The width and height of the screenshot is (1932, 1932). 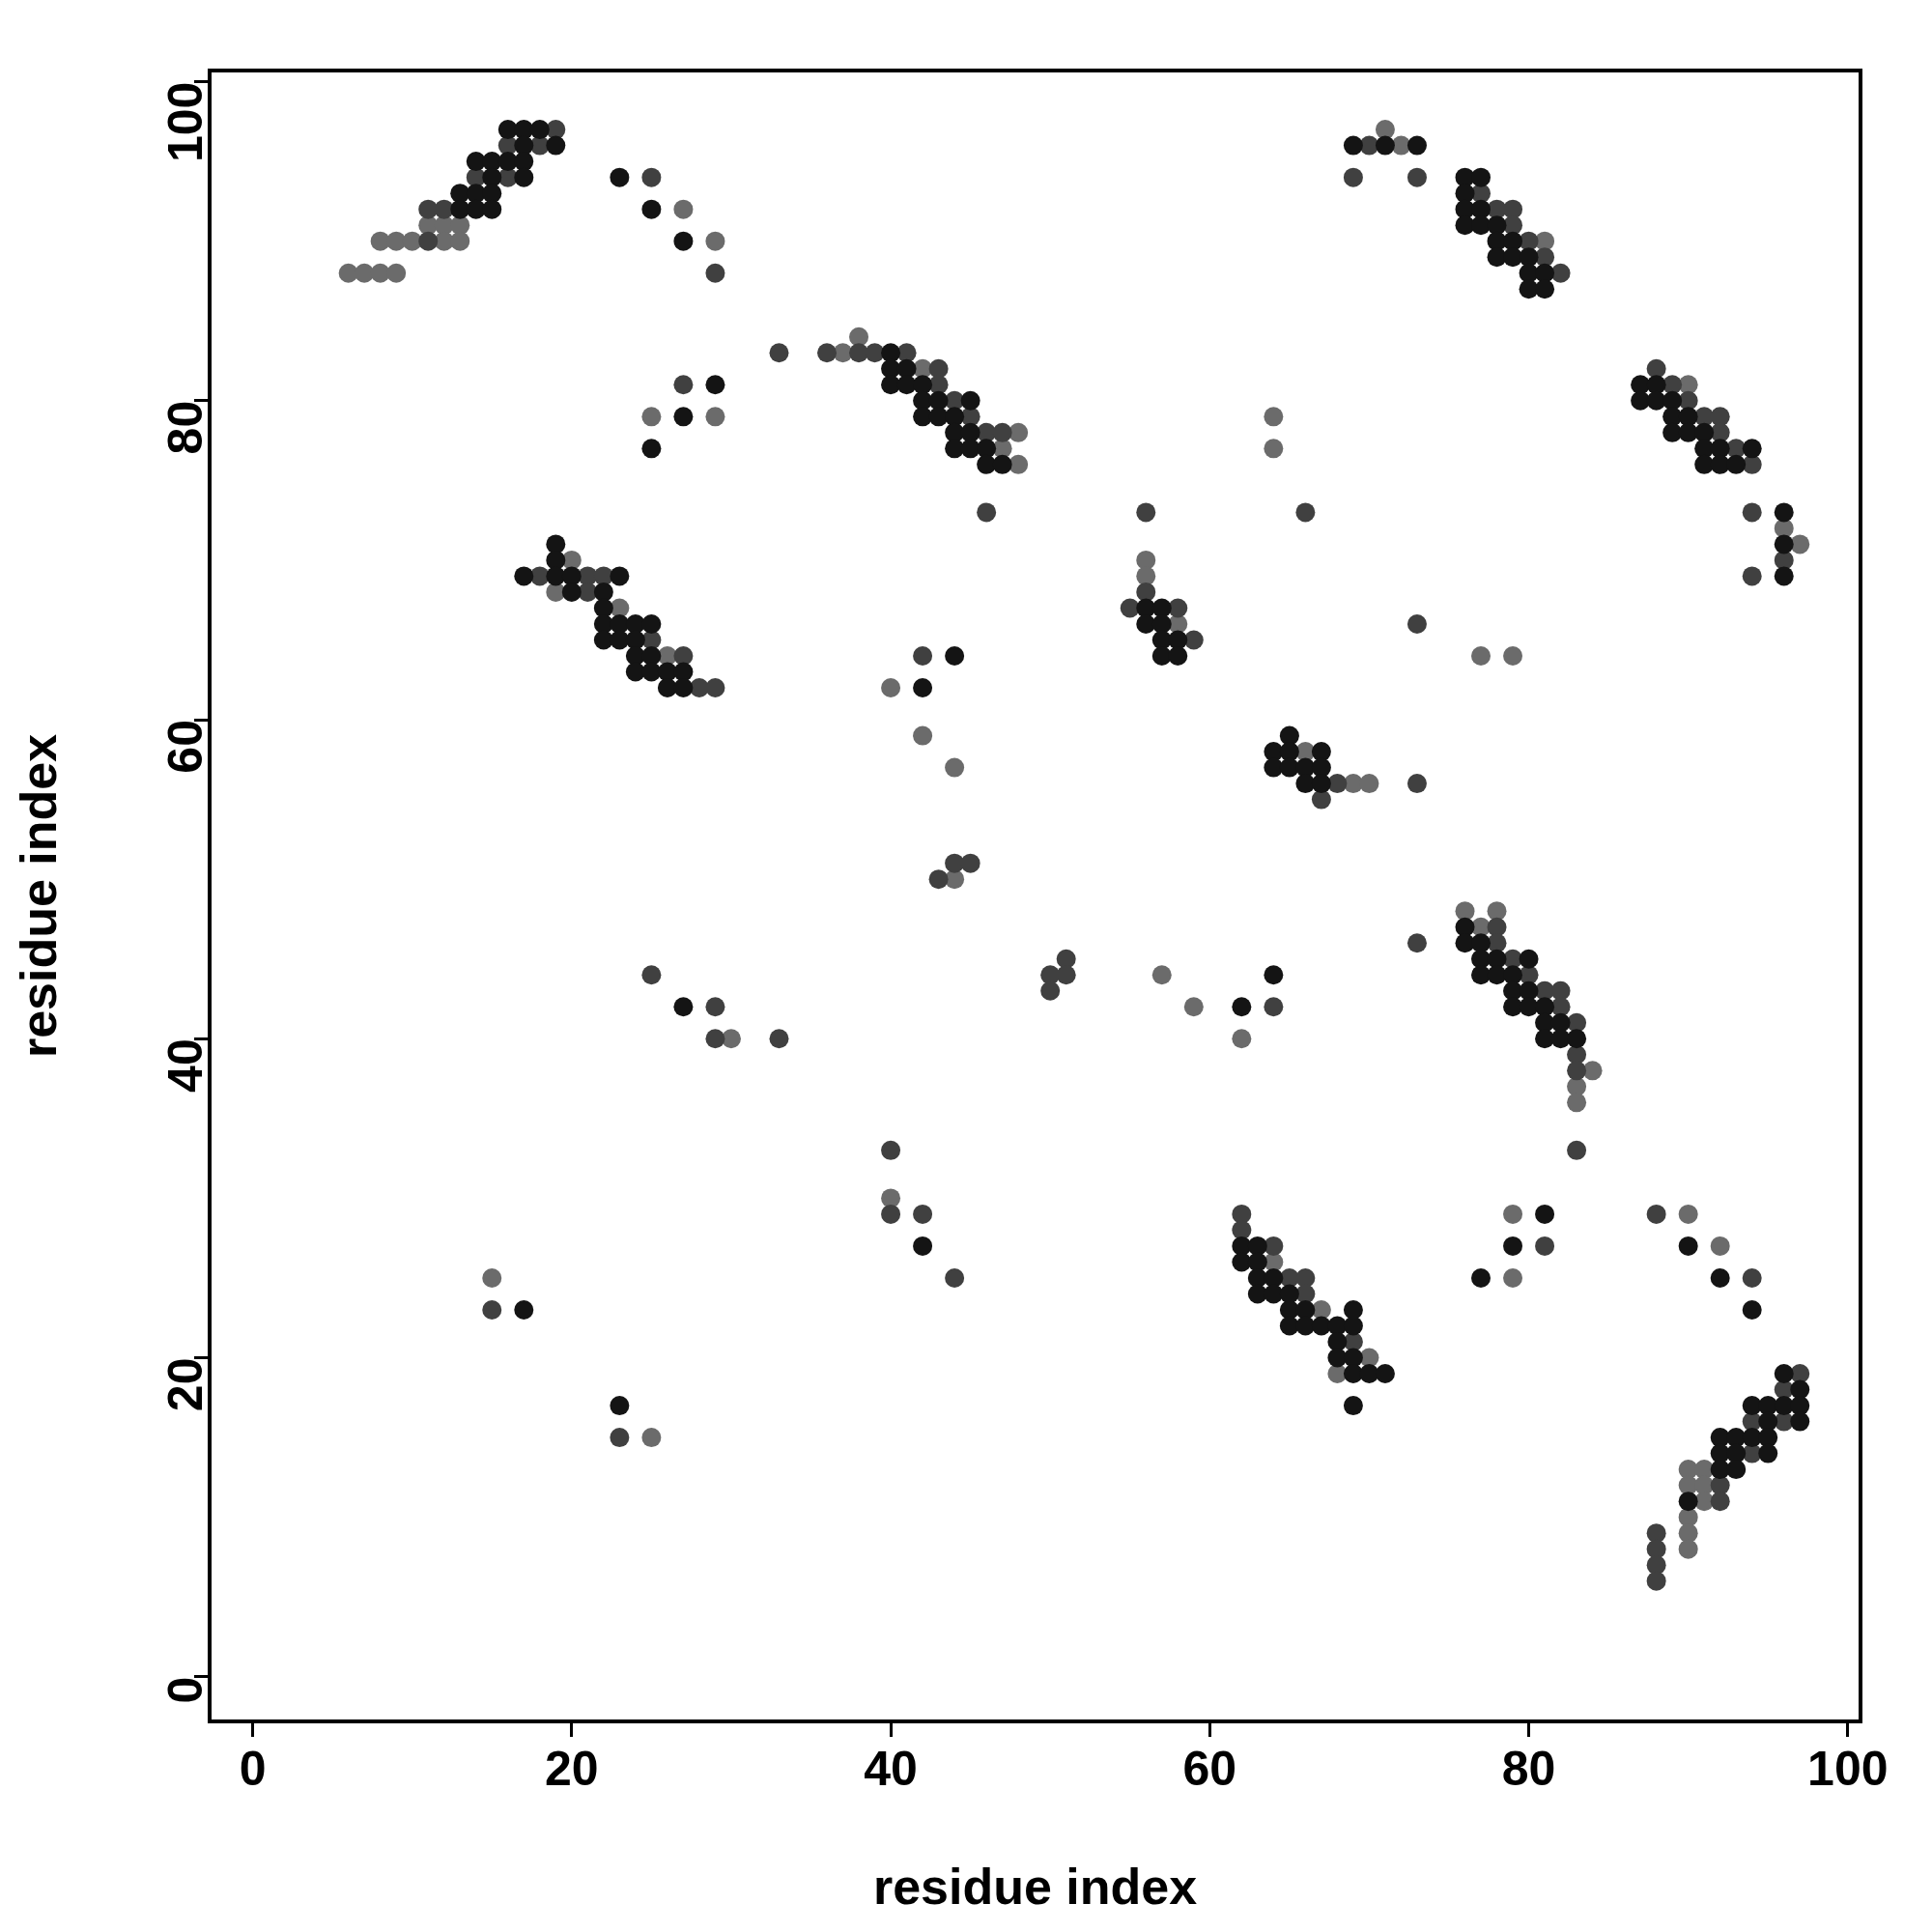 What do you see at coordinates (572, 1768) in the screenshot?
I see `x-tick-label: 20` at bounding box center [572, 1768].